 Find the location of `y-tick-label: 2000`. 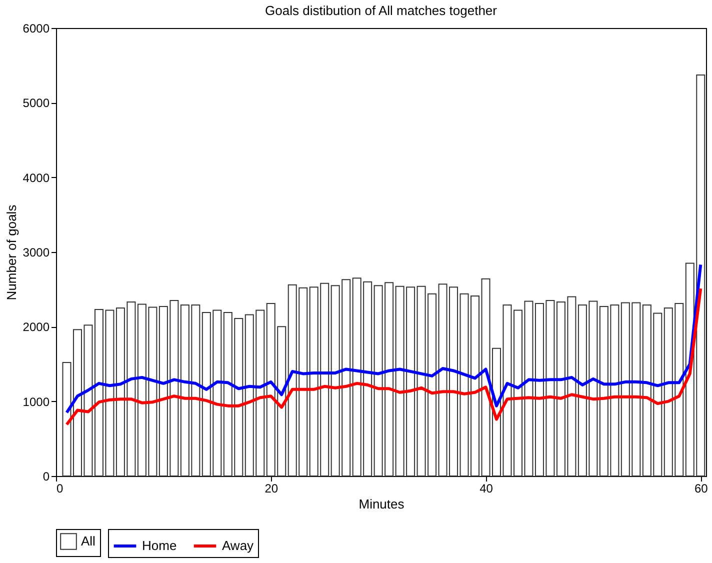

y-tick-label: 2000 is located at coordinates (36, 327).